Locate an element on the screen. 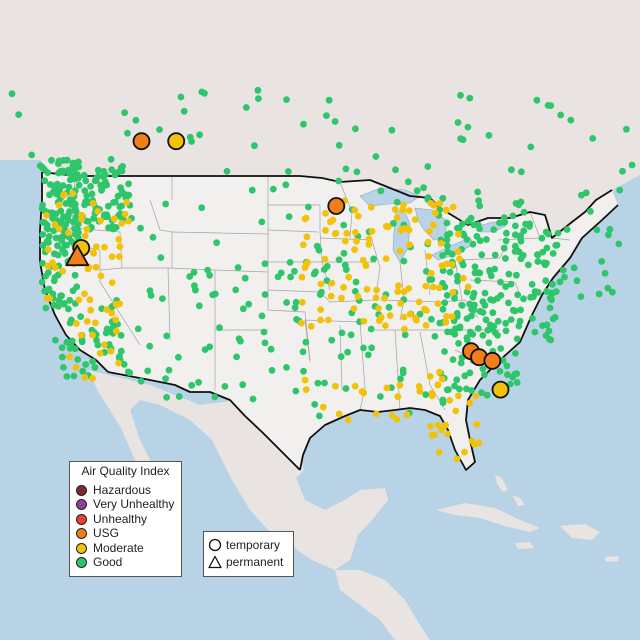 This screenshot has height=640, width=640. usg-temporary-monitor-marker is located at coordinates (141, 141).